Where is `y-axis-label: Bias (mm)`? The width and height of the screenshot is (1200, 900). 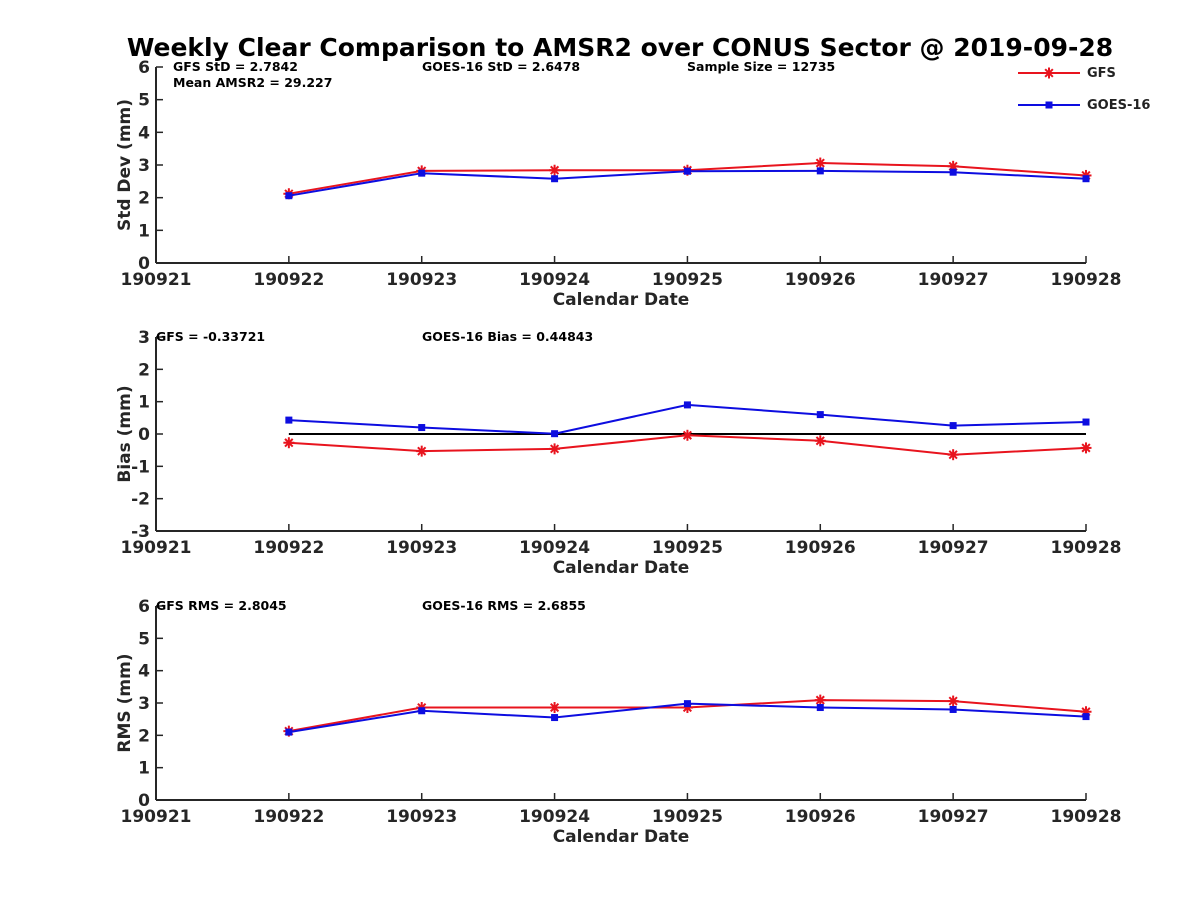 y-axis-label: Bias (mm) is located at coordinates (125, 433).